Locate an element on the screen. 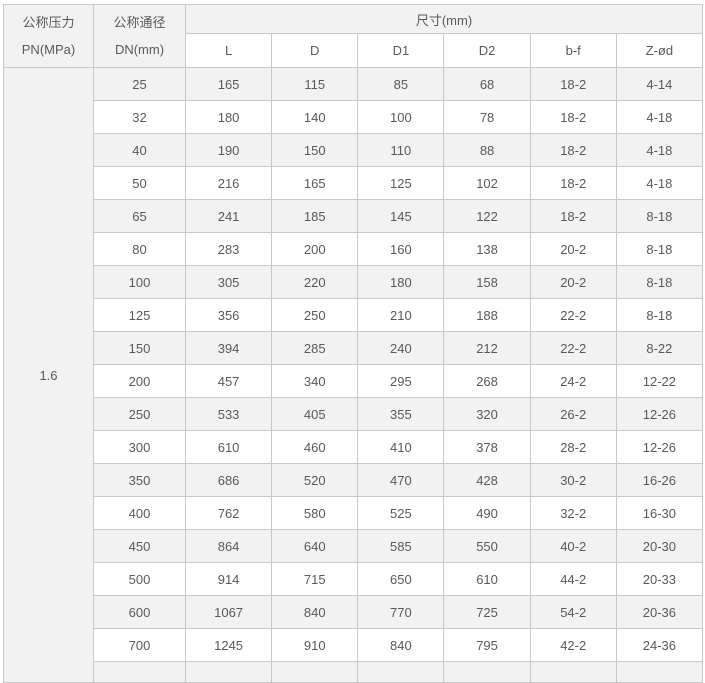 The width and height of the screenshot is (705, 683). dimension-cell: 525 is located at coordinates (401, 513).